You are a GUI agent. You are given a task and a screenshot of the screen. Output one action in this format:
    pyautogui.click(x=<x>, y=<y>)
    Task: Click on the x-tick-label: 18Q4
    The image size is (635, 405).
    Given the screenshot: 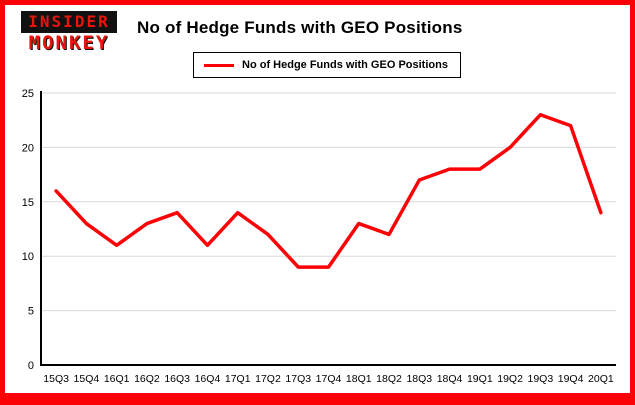 What is the action you would take?
    pyautogui.click(x=450, y=379)
    